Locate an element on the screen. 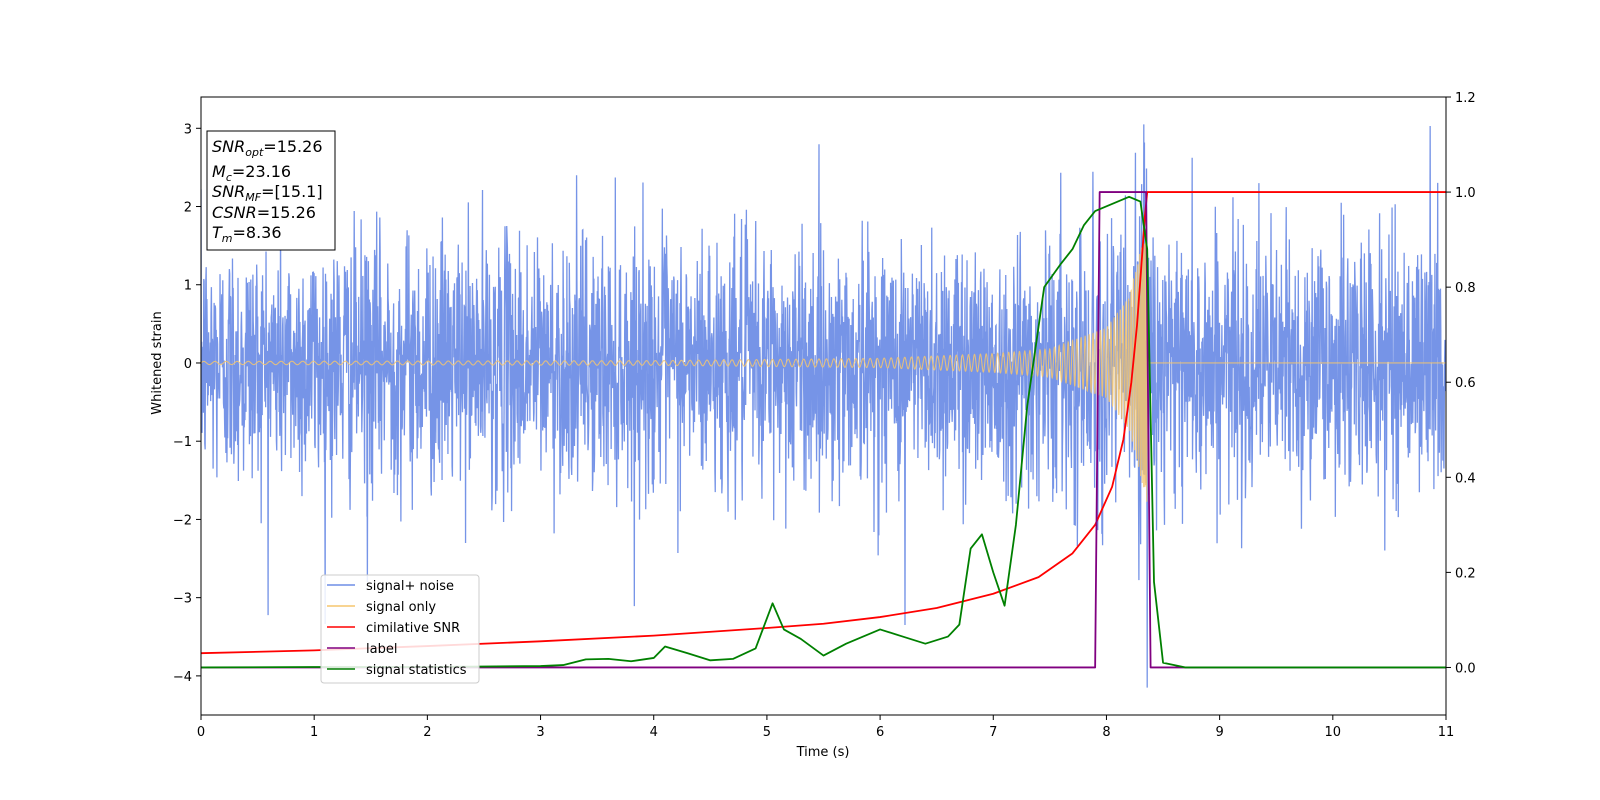 Image resolution: width=1600 pixels, height=800 pixels. x-axis-label: Time (s) is located at coordinates (823, 752).